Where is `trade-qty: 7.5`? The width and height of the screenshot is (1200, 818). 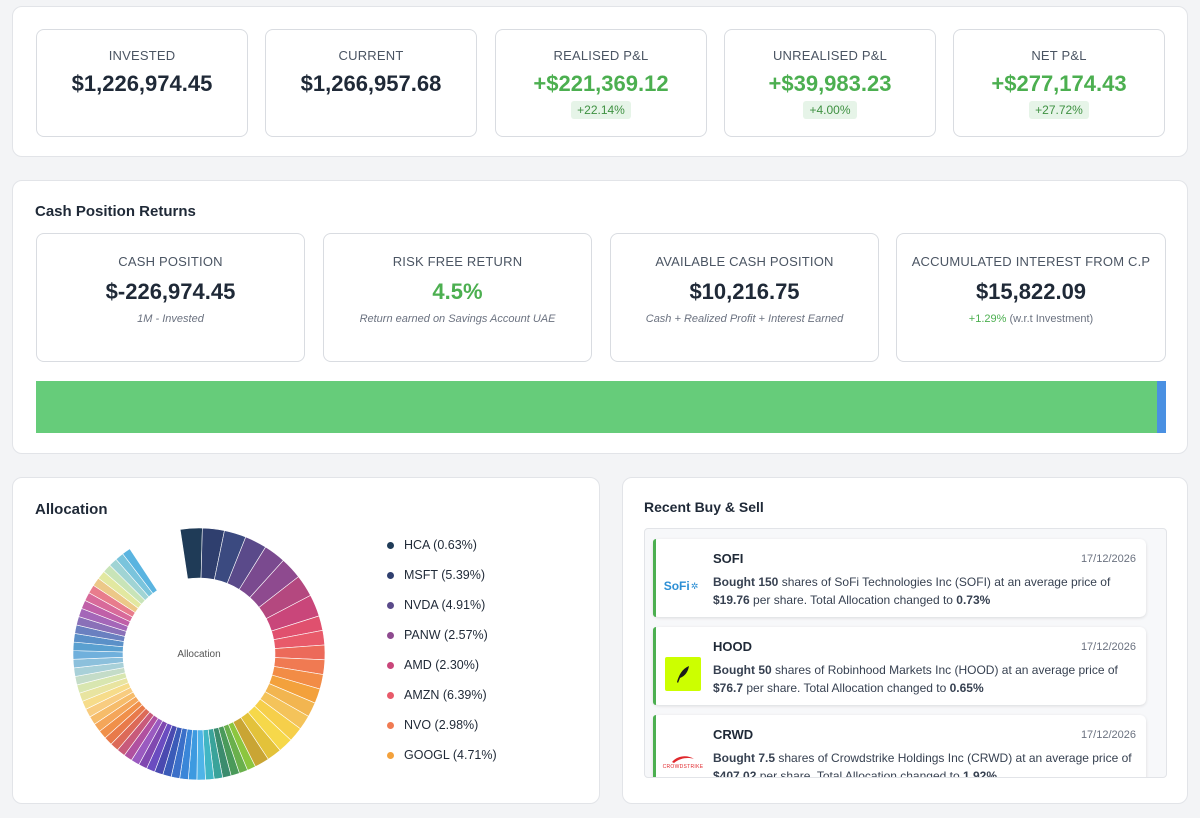
trade-qty: 7.5 is located at coordinates (767, 758).